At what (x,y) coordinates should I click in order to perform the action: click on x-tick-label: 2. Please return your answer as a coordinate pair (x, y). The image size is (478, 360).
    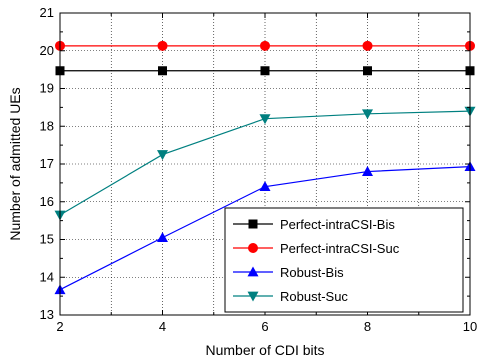
    Looking at the image, I should click on (59, 326).